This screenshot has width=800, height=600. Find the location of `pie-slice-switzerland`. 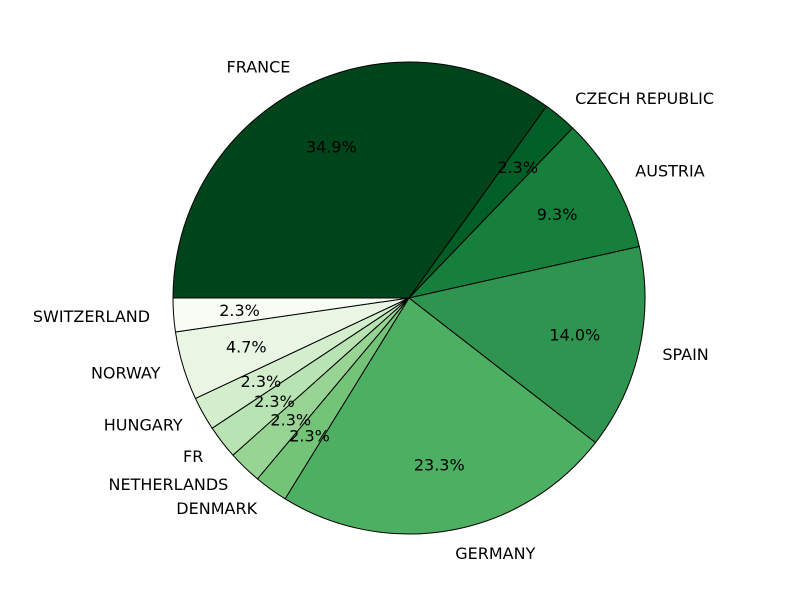

pie-slice-switzerland is located at coordinates (291, 315).